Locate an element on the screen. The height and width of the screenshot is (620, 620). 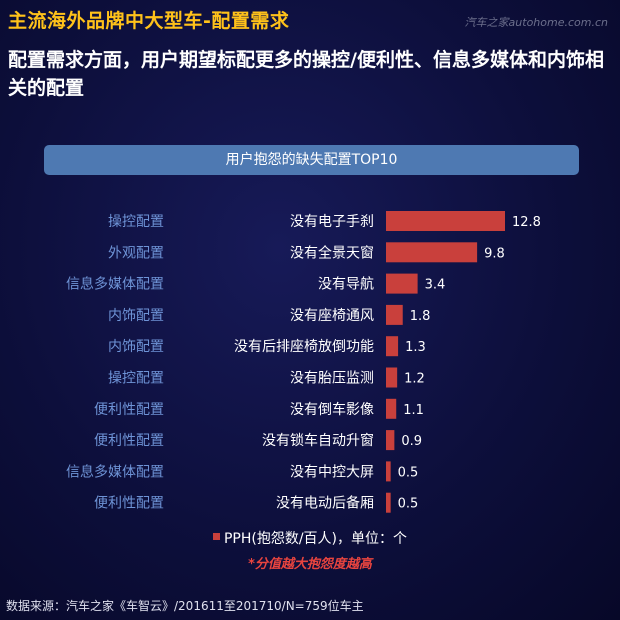
value-label: 3.4 is located at coordinates (435, 285).